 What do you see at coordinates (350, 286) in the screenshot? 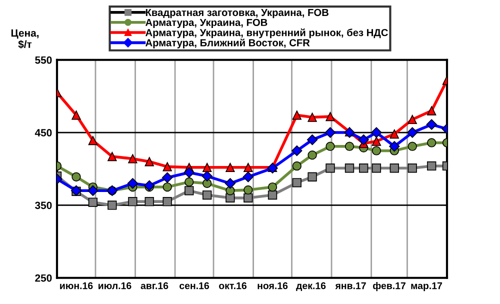
I see `x-tick-label: янв.17` at bounding box center [350, 286].